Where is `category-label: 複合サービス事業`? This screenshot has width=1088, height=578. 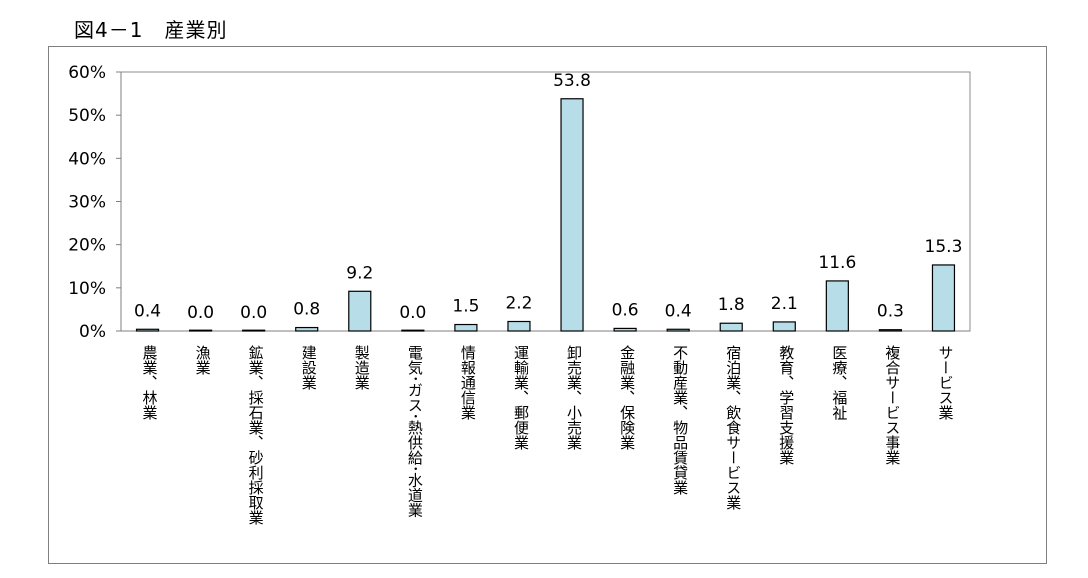
category-label: 複合サービス事業 is located at coordinates (892, 405).